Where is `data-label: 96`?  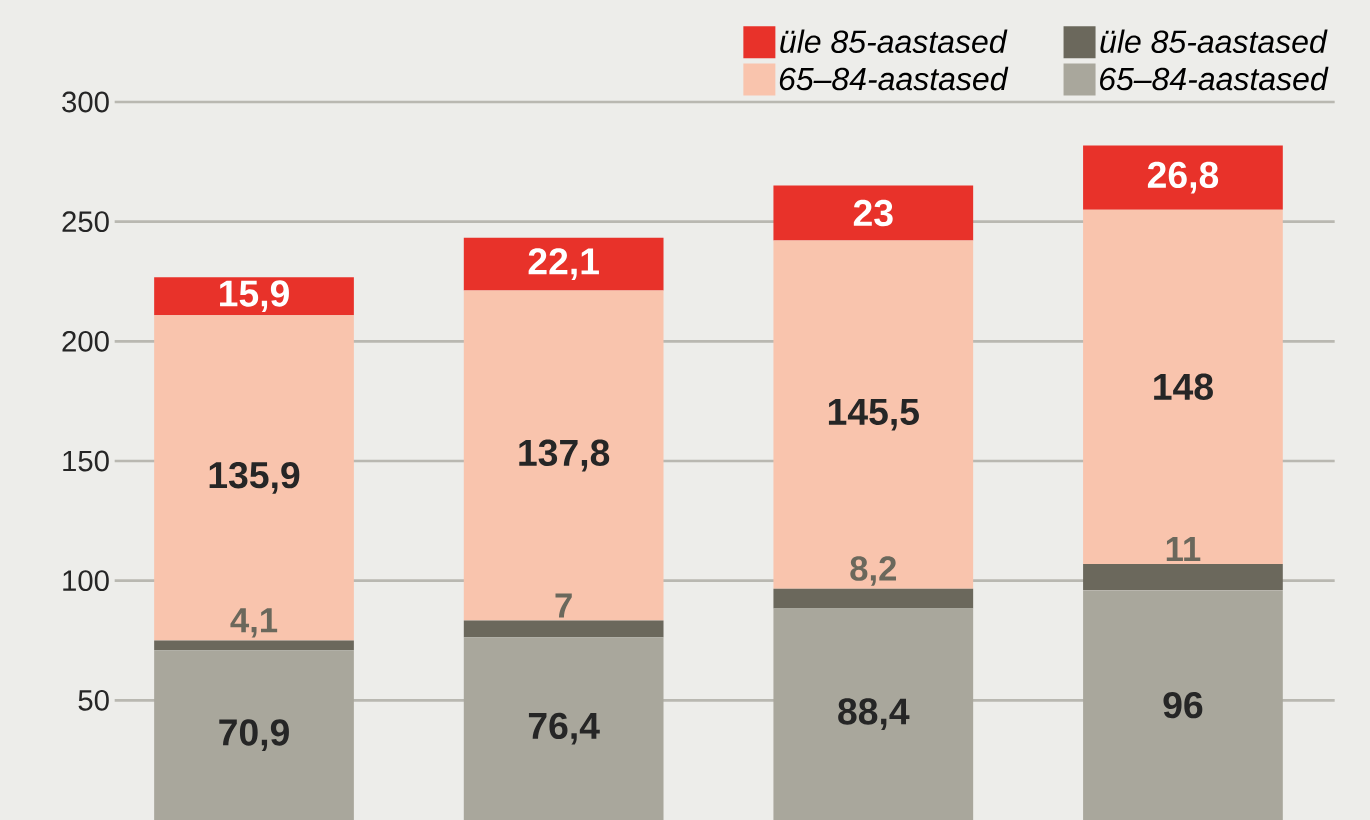
data-label: 96 is located at coordinates (1183, 705).